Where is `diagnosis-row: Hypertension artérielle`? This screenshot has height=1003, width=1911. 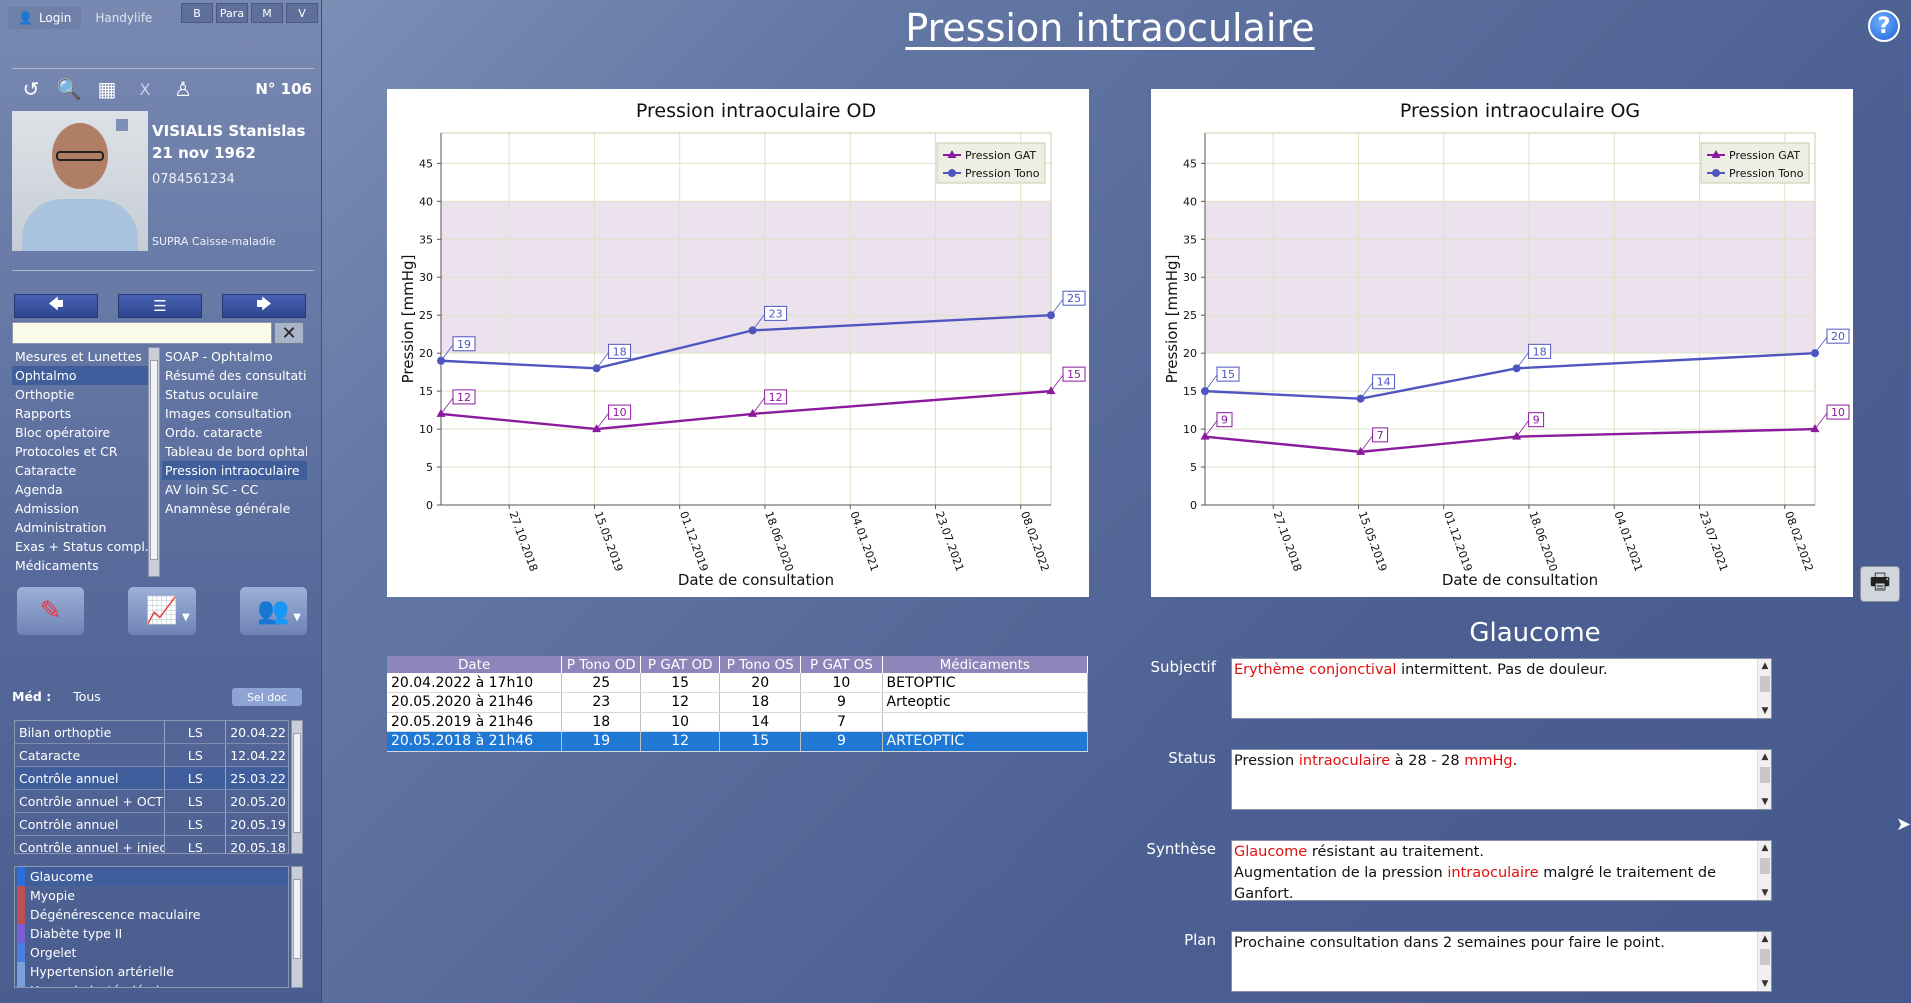
diagnosis-row: Hypertension artérielle is located at coordinates (151, 971).